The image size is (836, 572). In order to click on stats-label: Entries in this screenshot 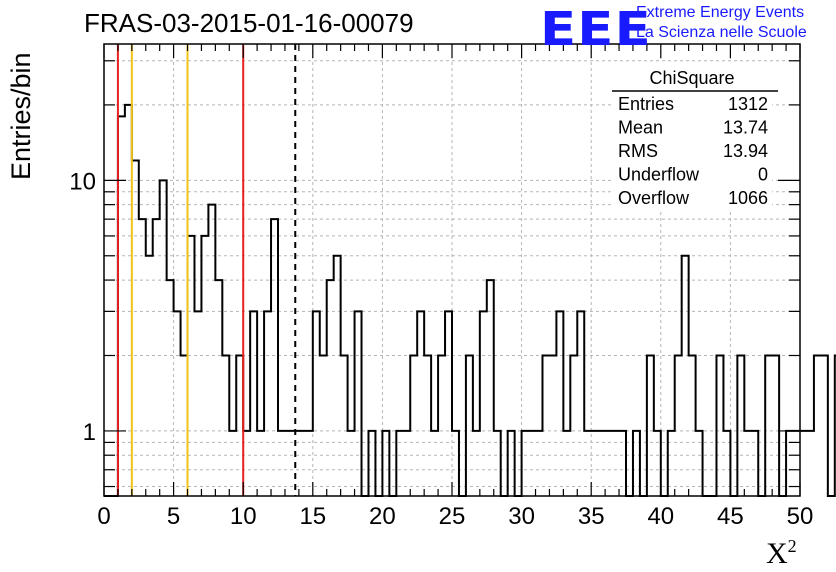, I will do `click(646, 104)`.